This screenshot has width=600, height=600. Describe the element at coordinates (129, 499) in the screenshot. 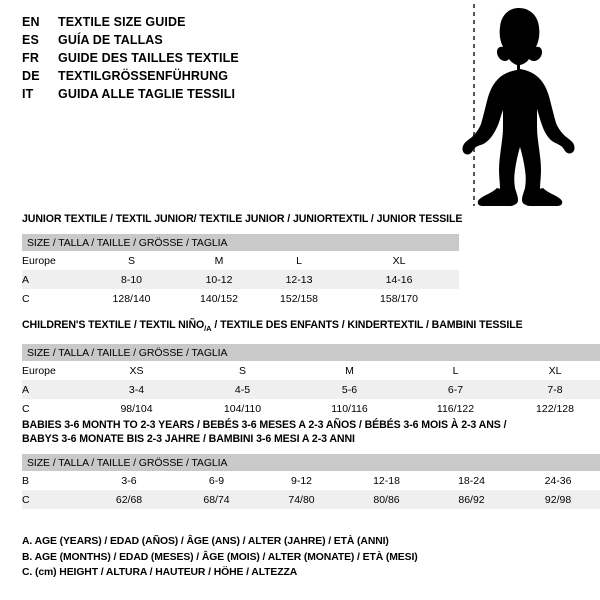

I see `table-cell: 62/68` at that location.